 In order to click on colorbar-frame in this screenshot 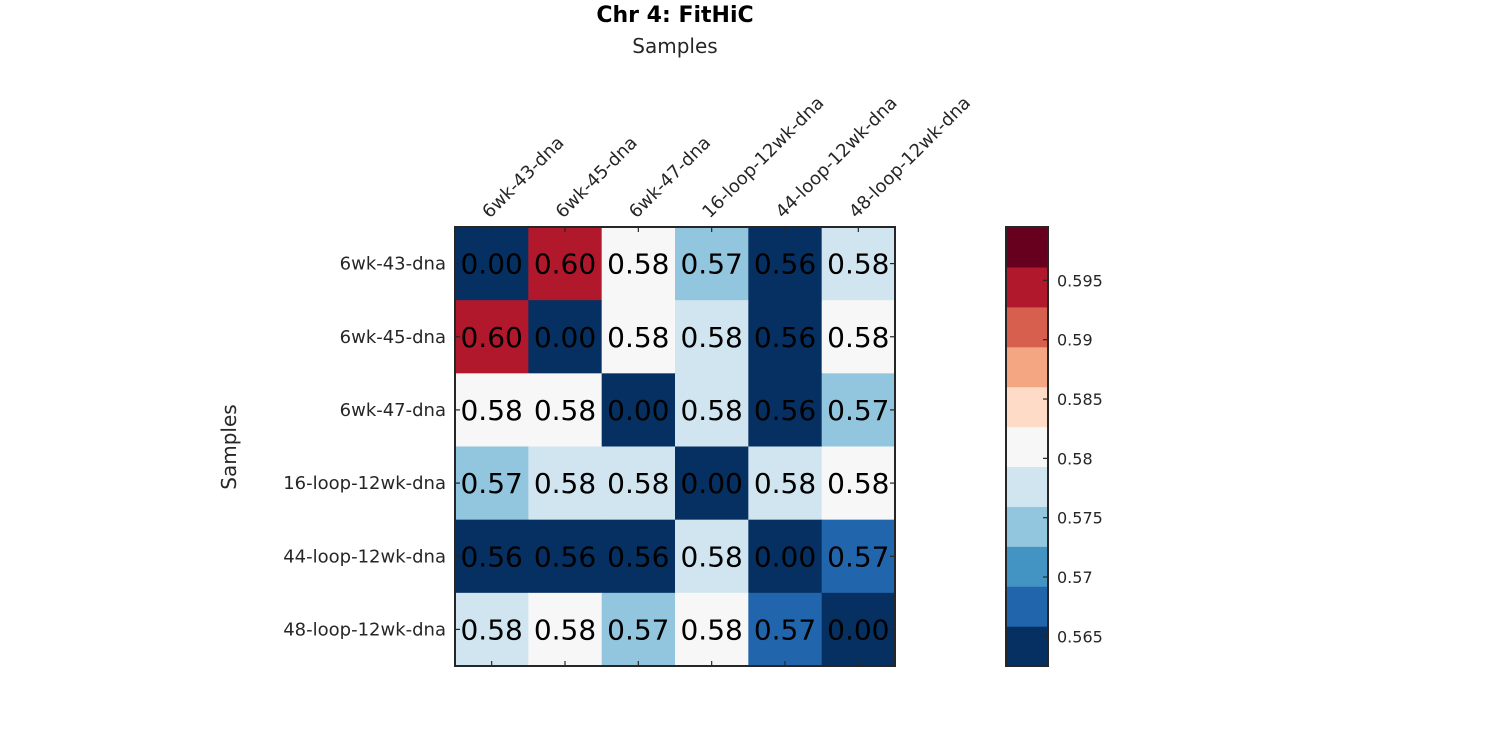, I will do `click(1027, 446)`.